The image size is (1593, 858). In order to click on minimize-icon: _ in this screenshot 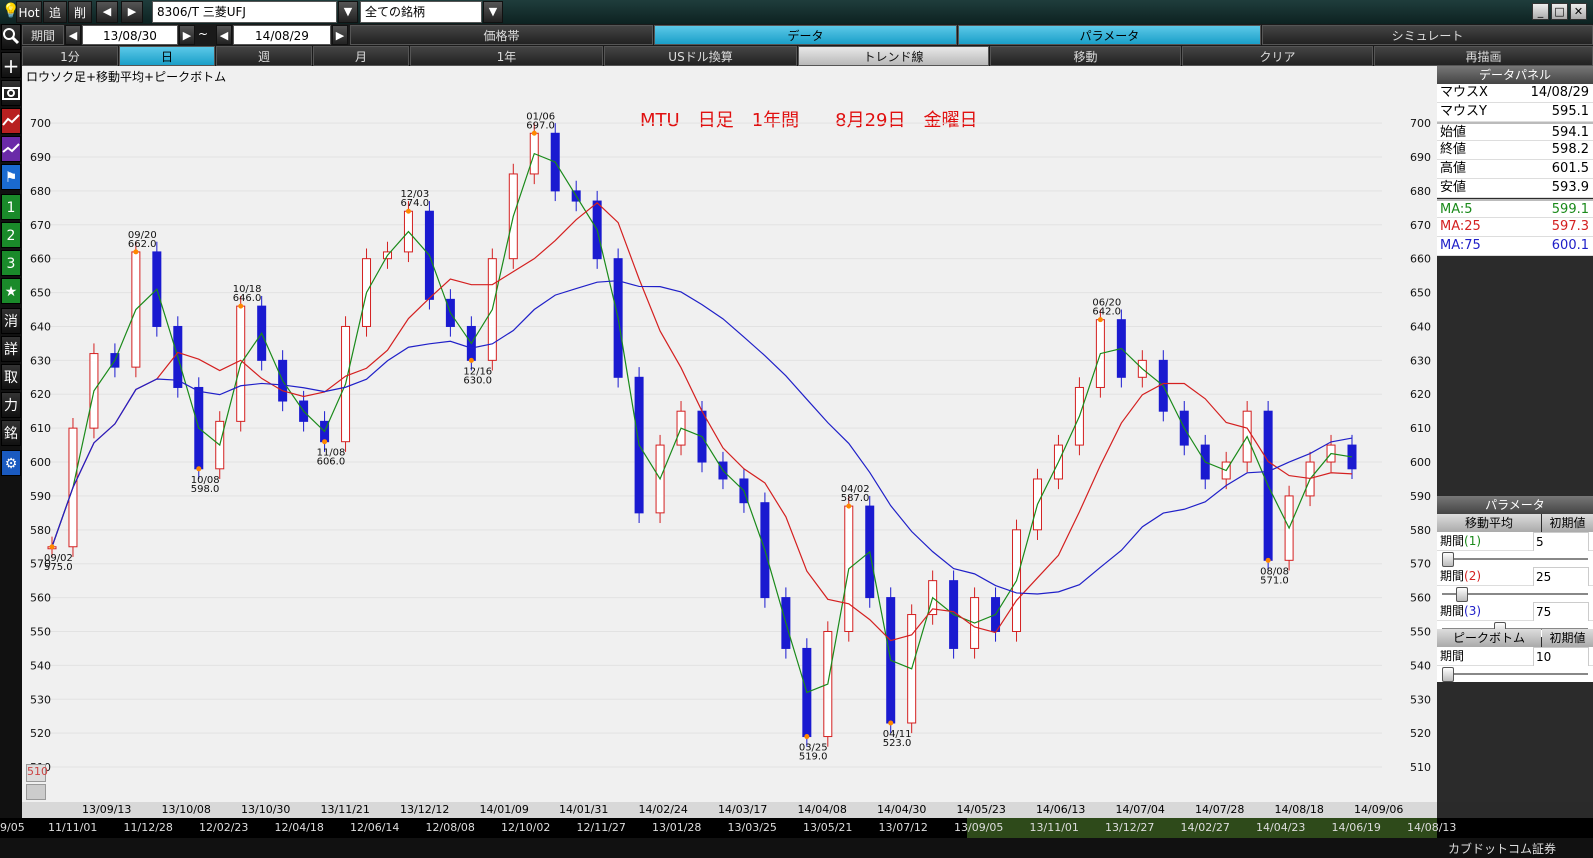, I will do `click(1540, 11)`.